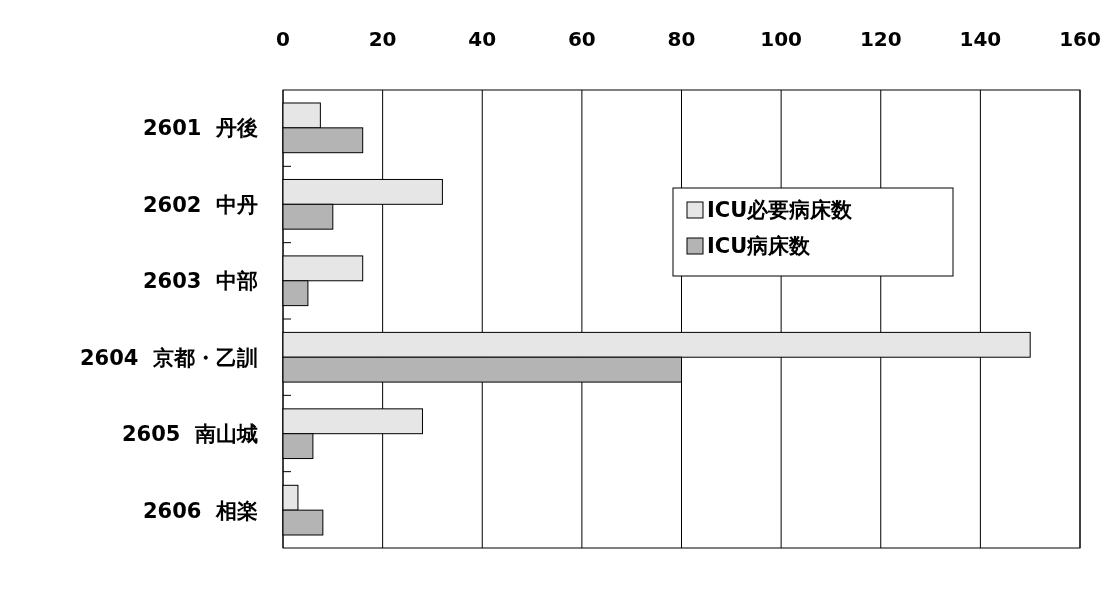 This screenshot has width=1110, height=590. I want to click on x-tick-label: 80, so click(681, 39).